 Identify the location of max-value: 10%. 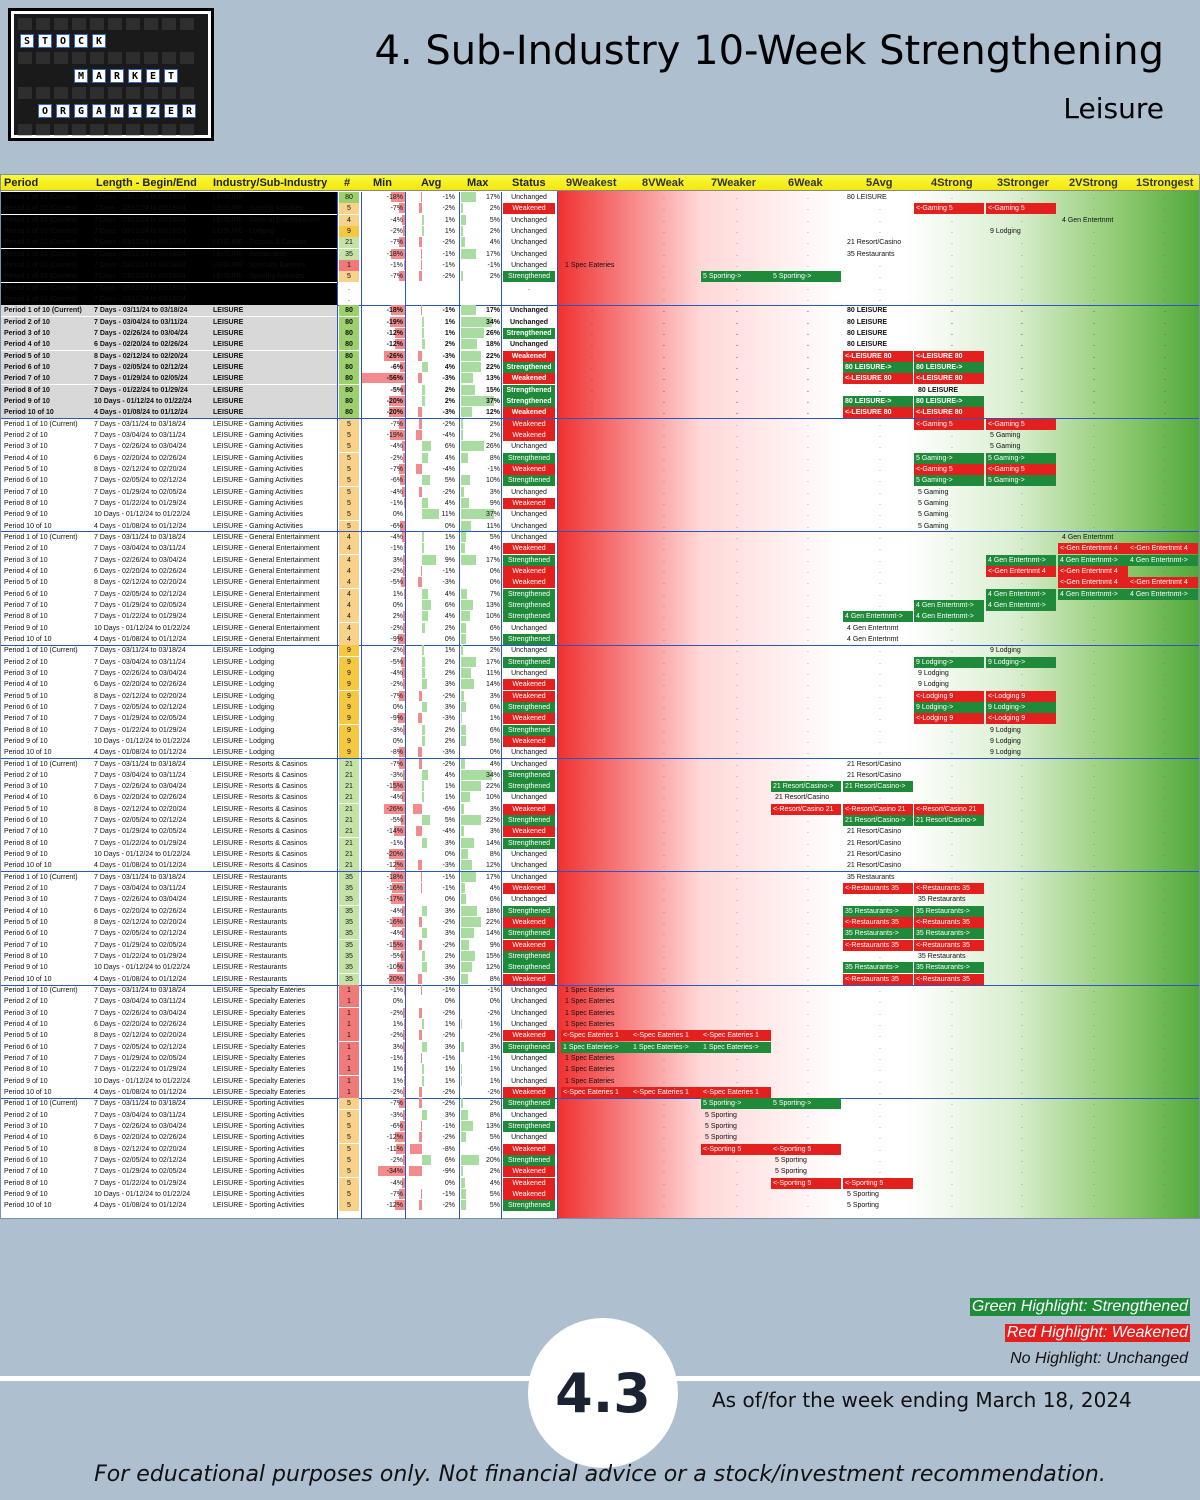
(492, 481).